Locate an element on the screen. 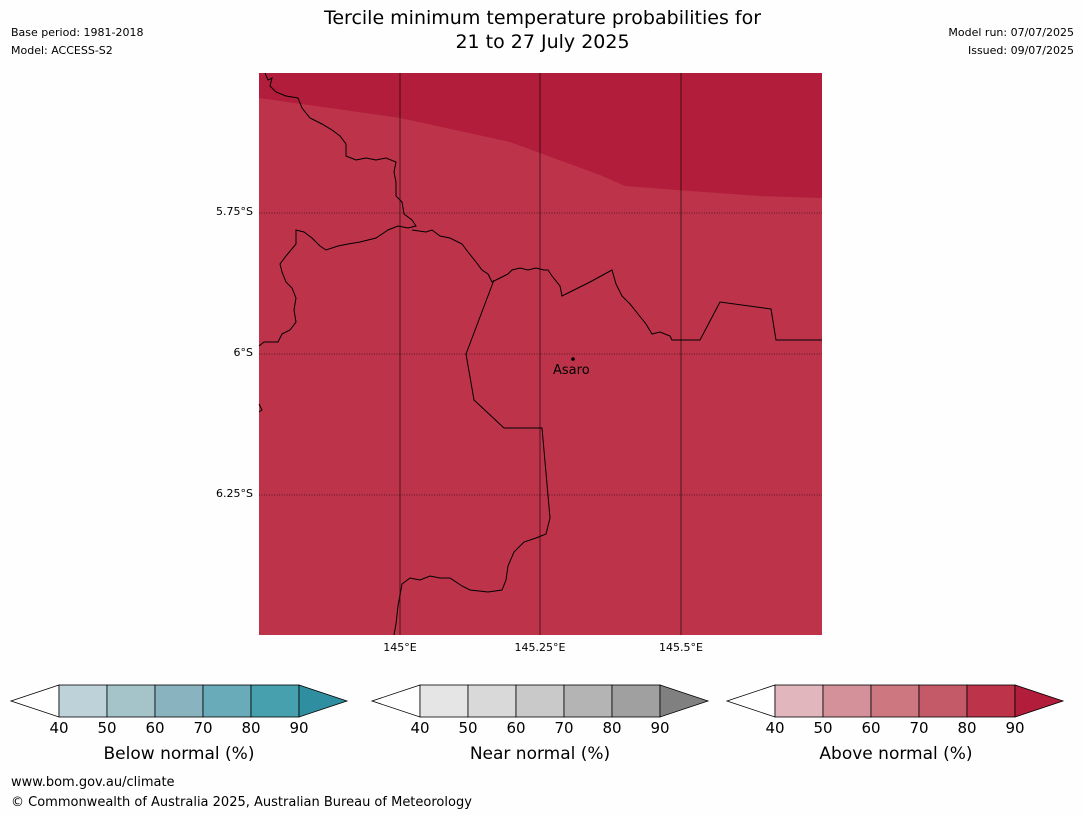  issued-text: Issued: 09/07/2025 is located at coordinates (1020, 50).